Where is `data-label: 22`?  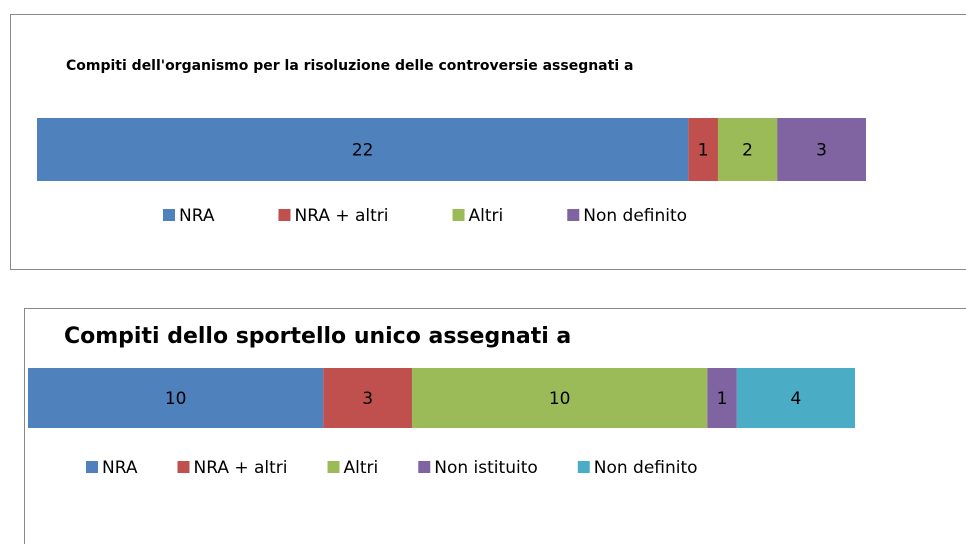 data-label: 22 is located at coordinates (363, 151).